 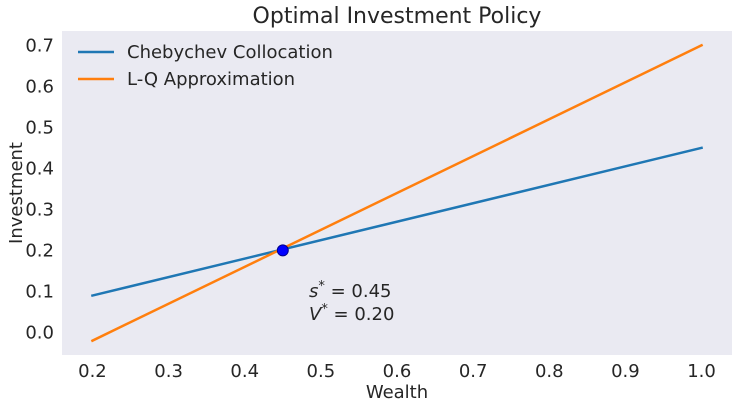 I want to click on y-tick-label: 0.0, so click(x=39, y=332).